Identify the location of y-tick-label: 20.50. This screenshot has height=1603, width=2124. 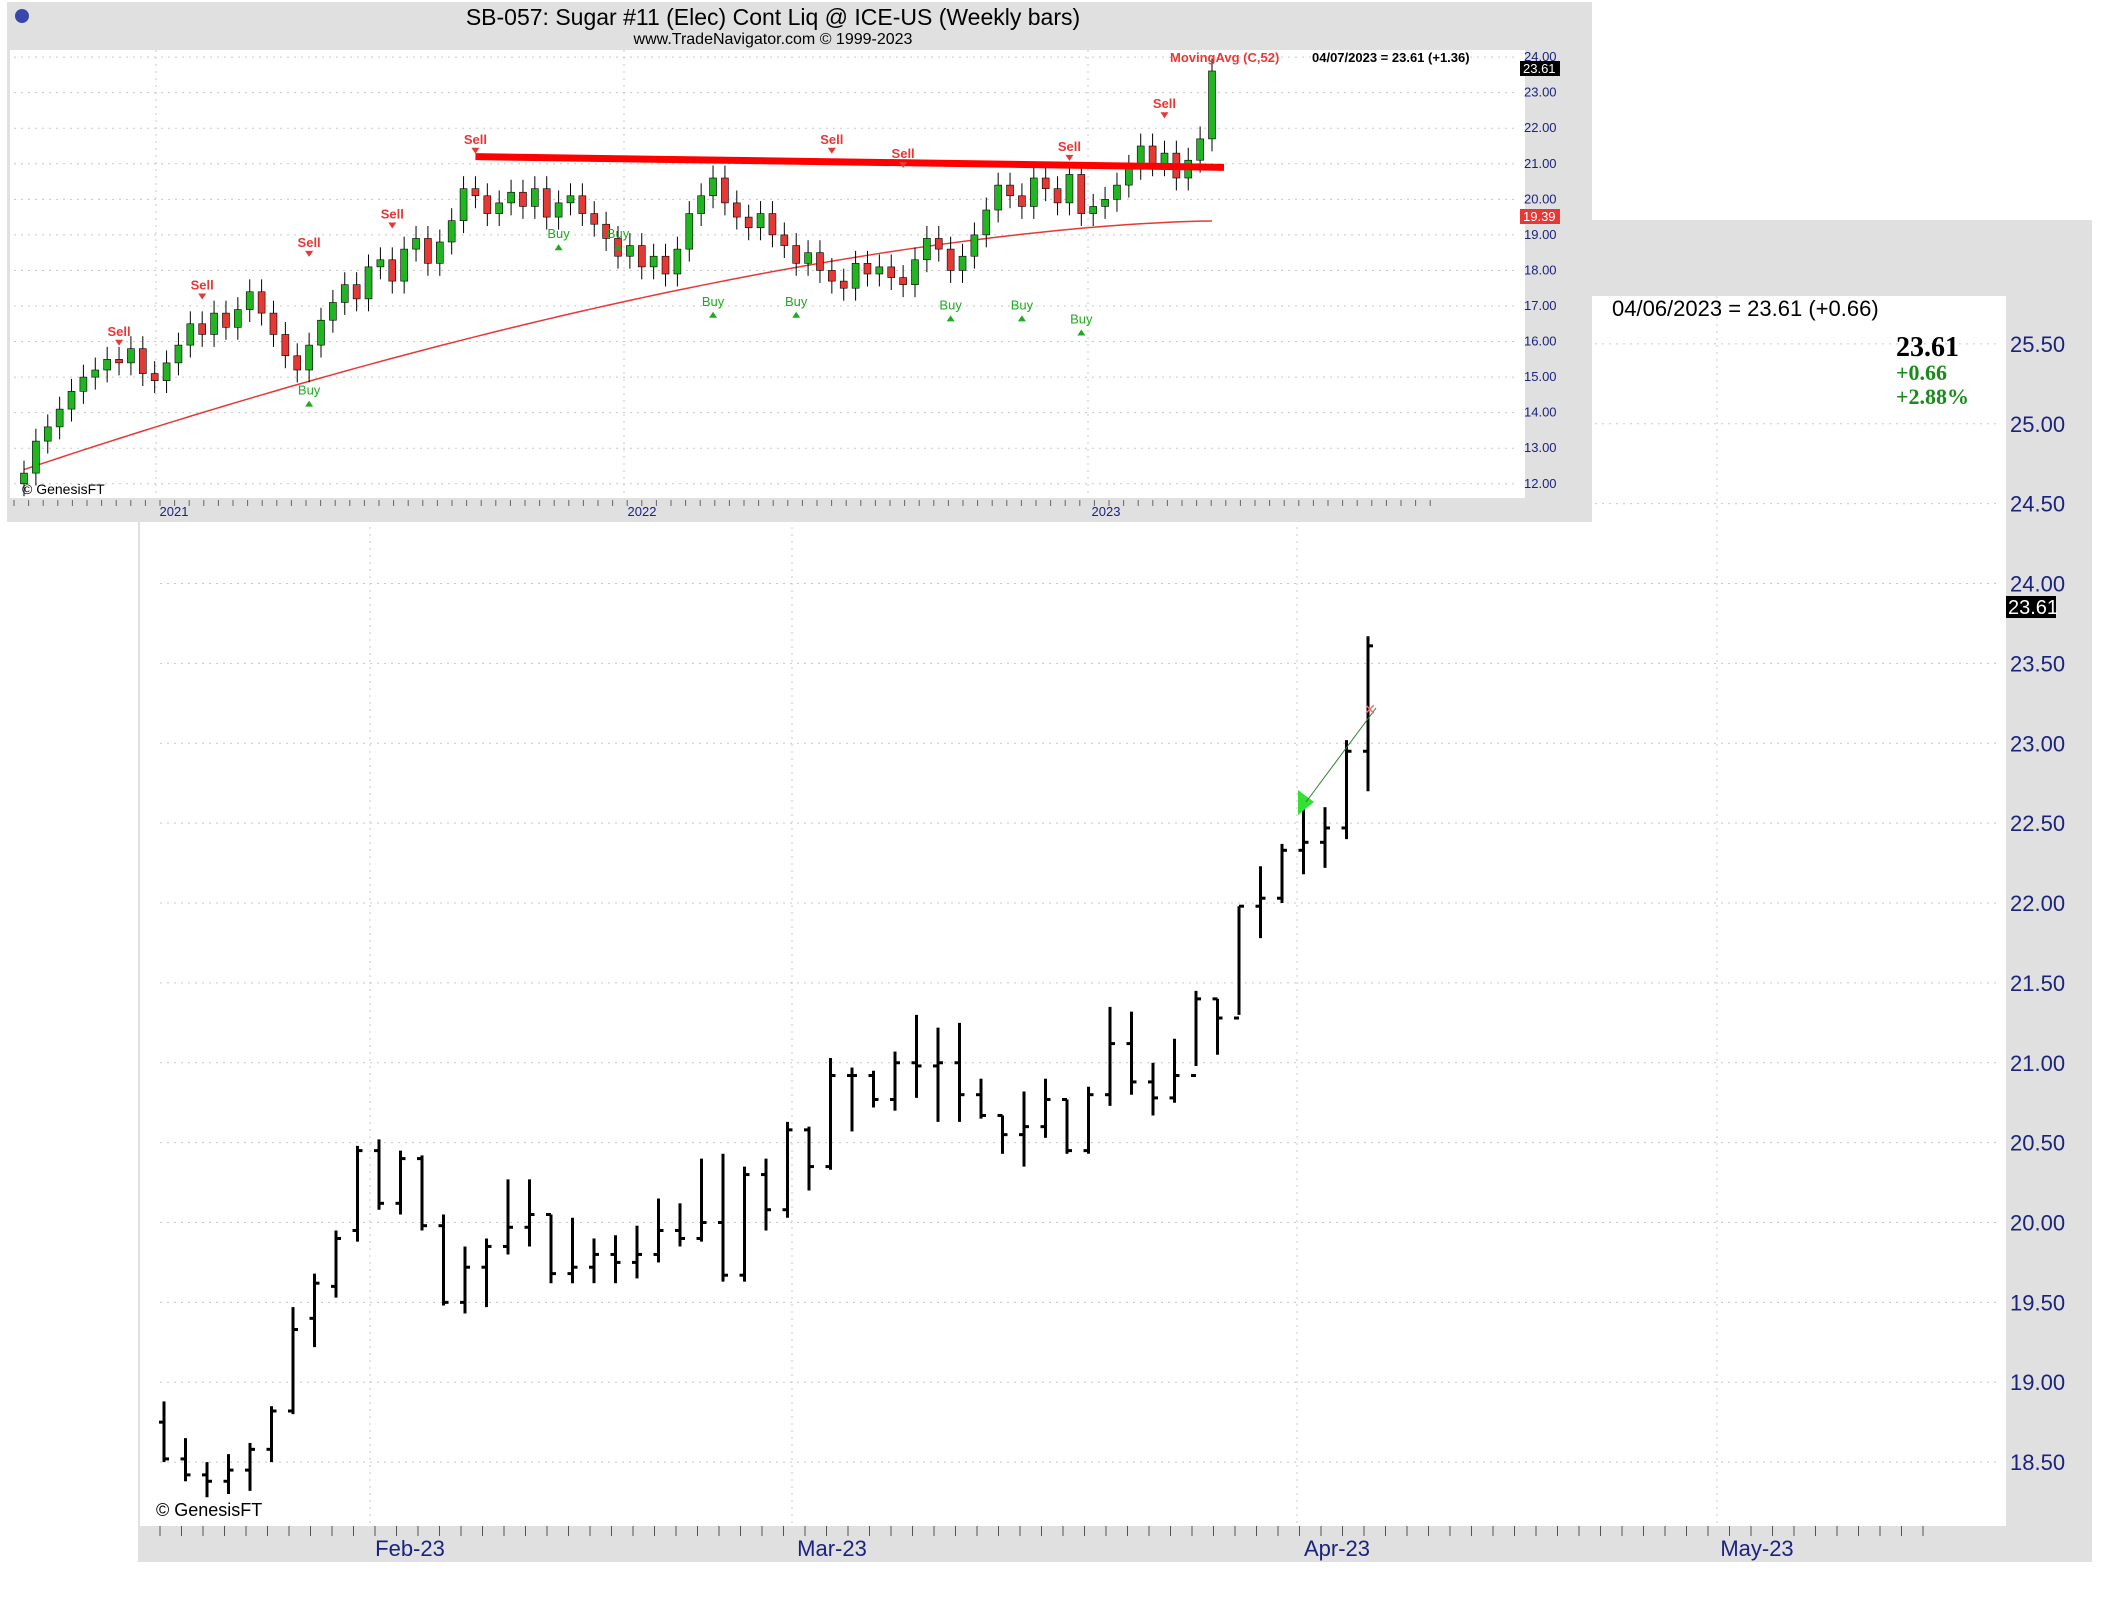
(2037, 1143).